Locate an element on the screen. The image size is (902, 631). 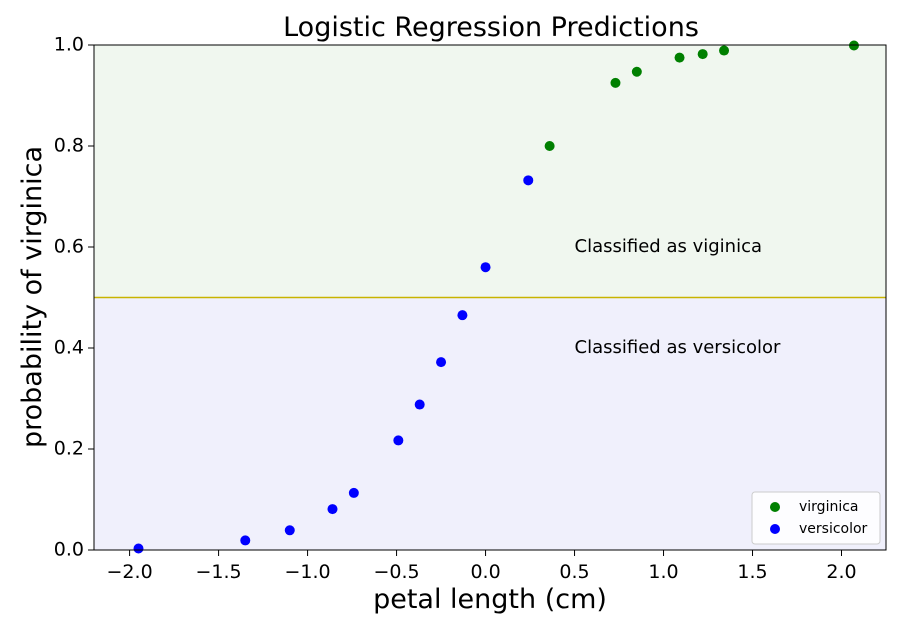
y-tick-label: 0.2 is located at coordinates (69, 449).